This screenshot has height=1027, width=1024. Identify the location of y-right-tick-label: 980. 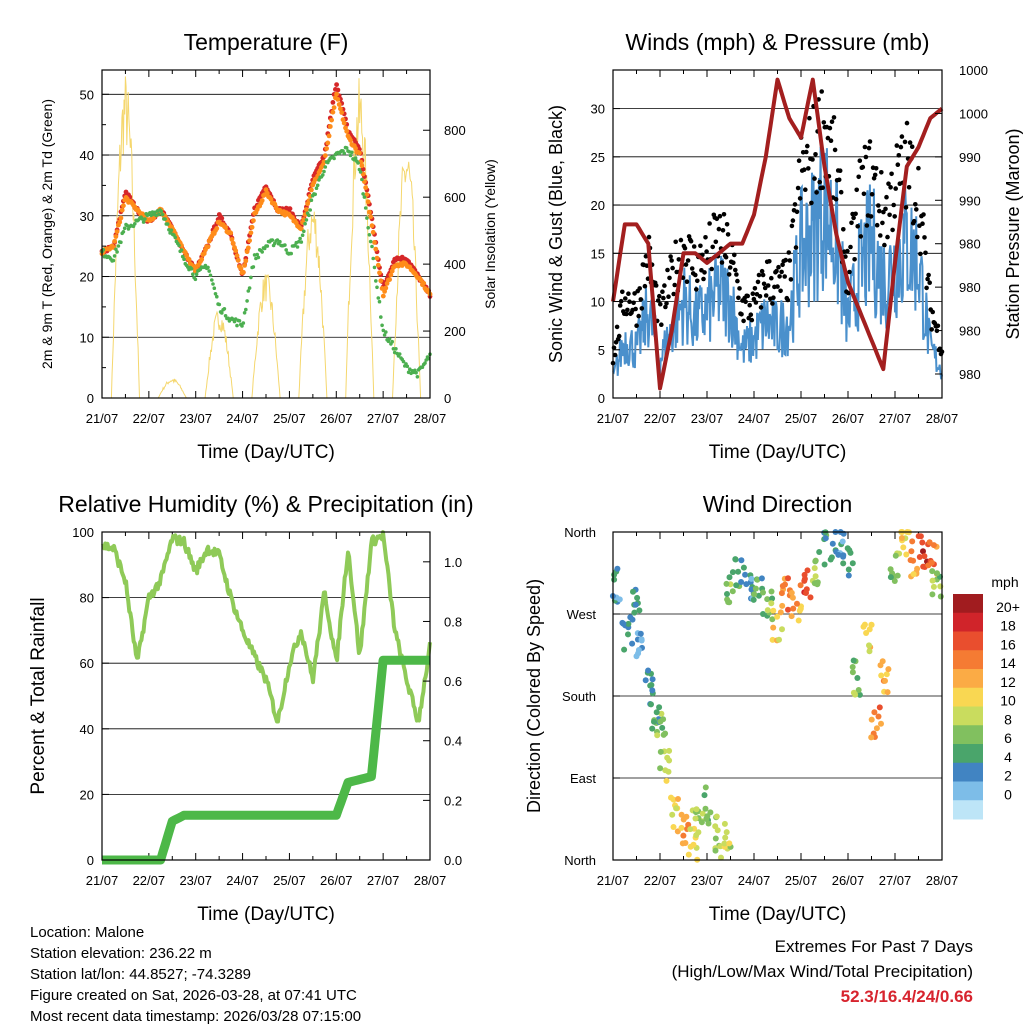
(970, 374).